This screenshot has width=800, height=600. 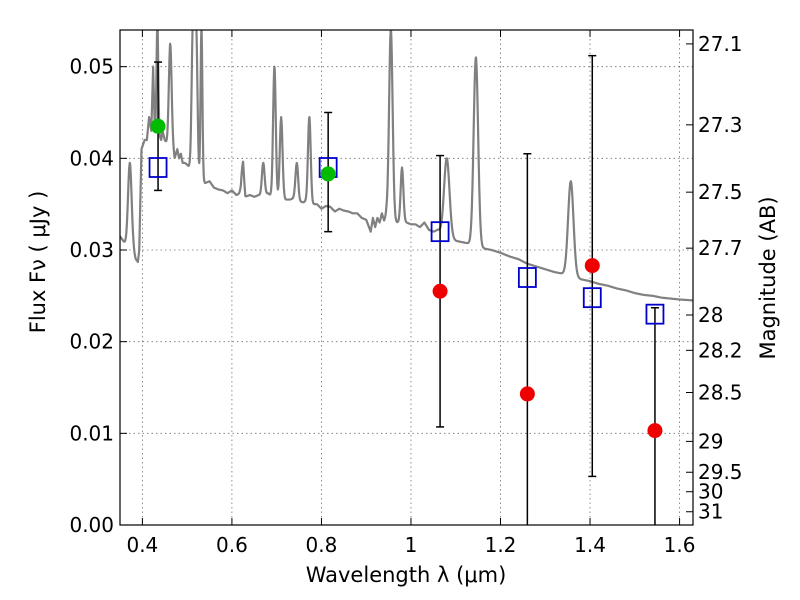 What do you see at coordinates (91, 250) in the screenshot?
I see `y-tick-label: 0.03` at bounding box center [91, 250].